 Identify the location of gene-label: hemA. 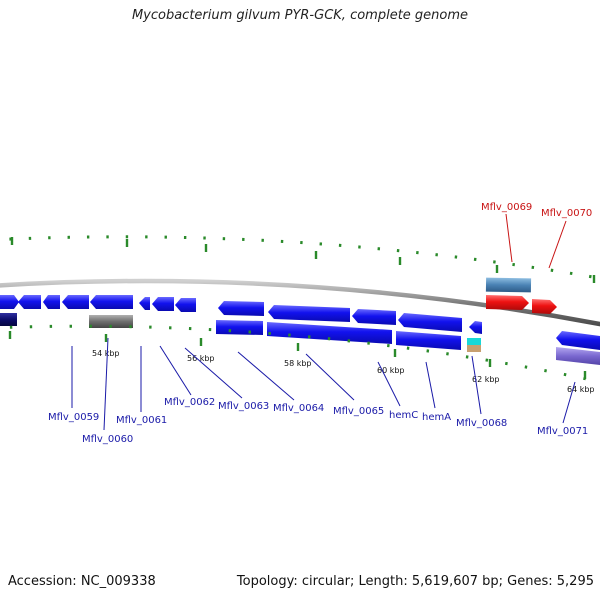
(436, 417).